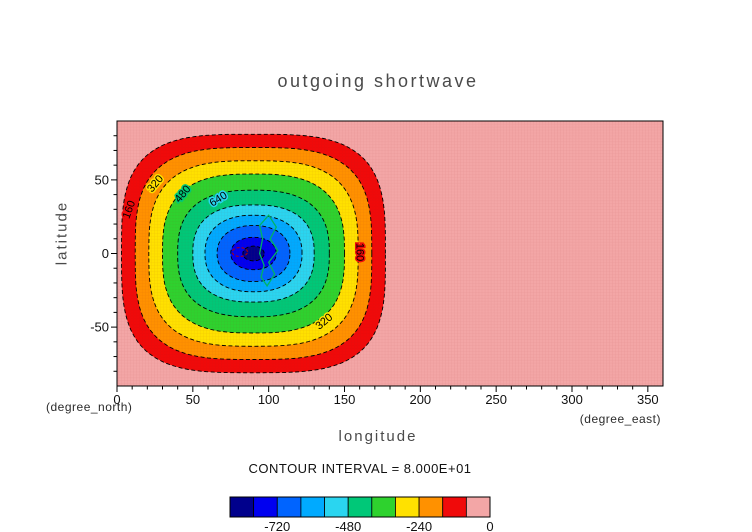 The width and height of the screenshot is (752, 532). I want to click on x-axis-unit: (degree_east), so click(620, 419).